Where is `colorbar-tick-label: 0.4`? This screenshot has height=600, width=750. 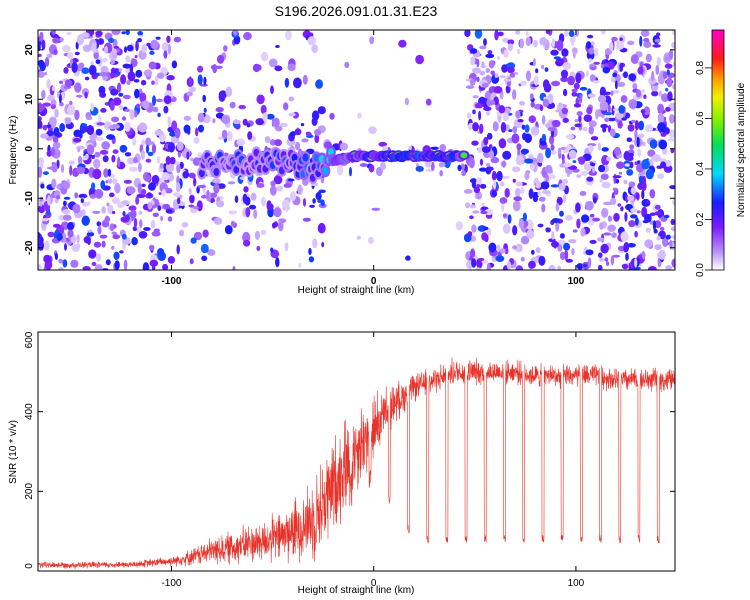 colorbar-tick-label: 0.4 is located at coordinates (700, 169).